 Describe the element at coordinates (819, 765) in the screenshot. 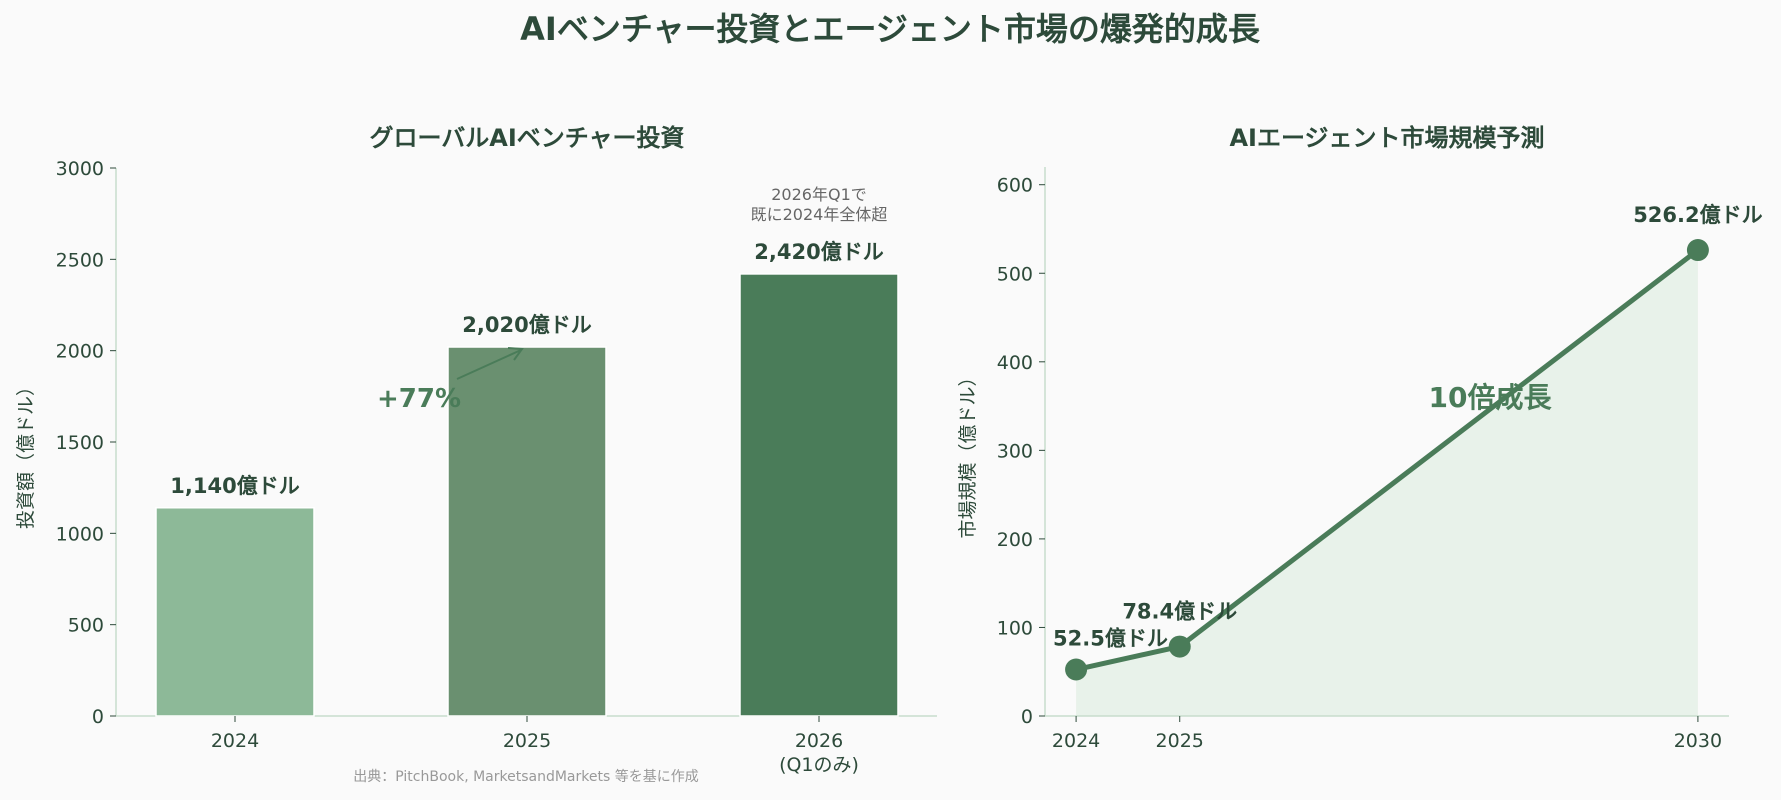

I see `x-tick-label: (Q1のみ)` at that location.